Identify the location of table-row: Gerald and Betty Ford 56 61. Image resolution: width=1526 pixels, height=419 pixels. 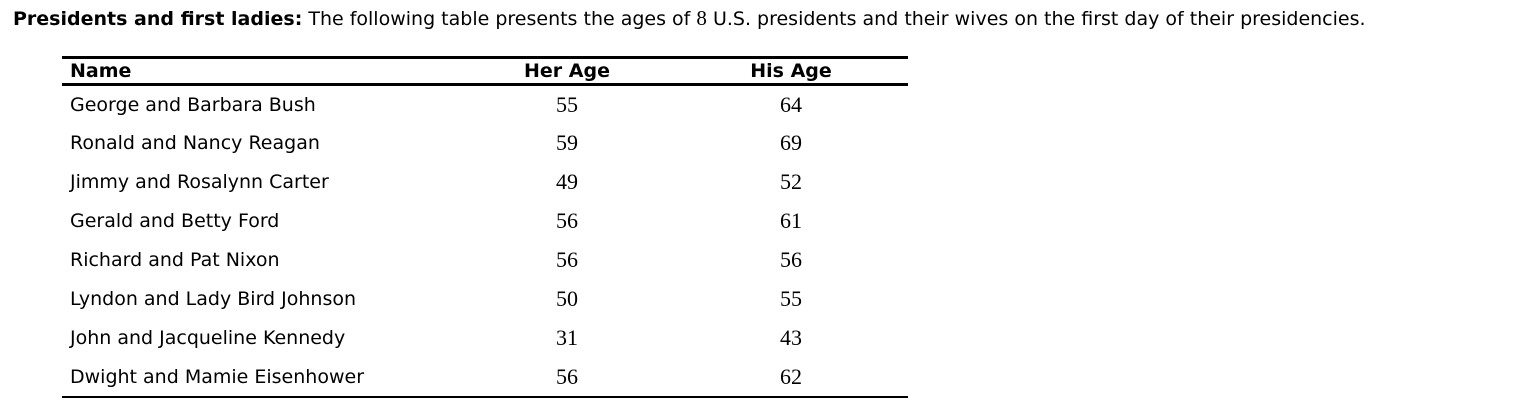
(485, 221).